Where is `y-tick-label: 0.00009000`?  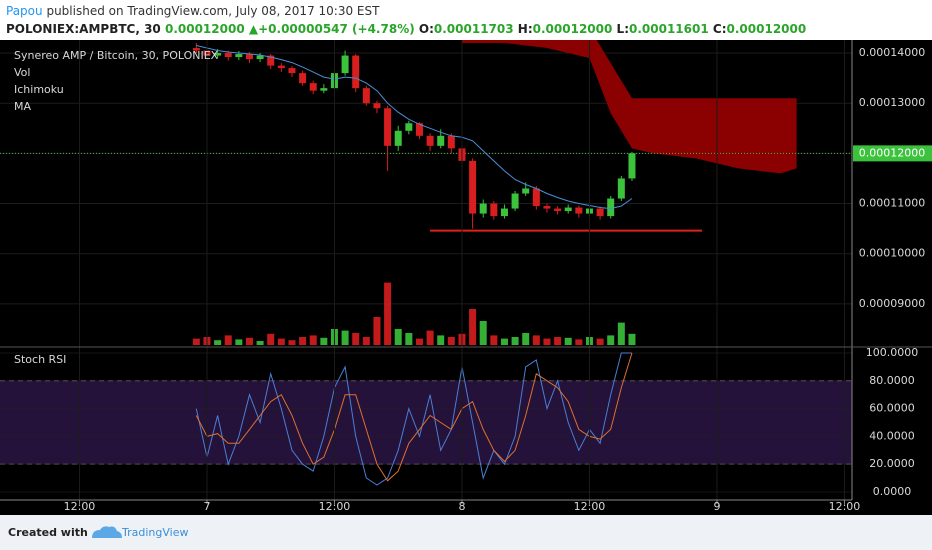
y-tick-label: 0.00009000 is located at coordinates (892, 303).